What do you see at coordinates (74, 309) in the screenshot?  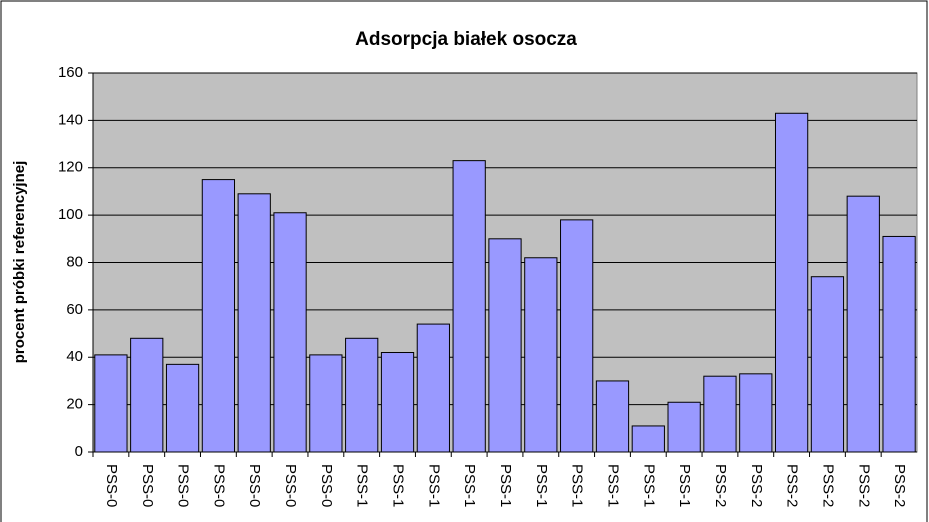 I see `y-tick-label: 60` at bounding box center [74, 309].